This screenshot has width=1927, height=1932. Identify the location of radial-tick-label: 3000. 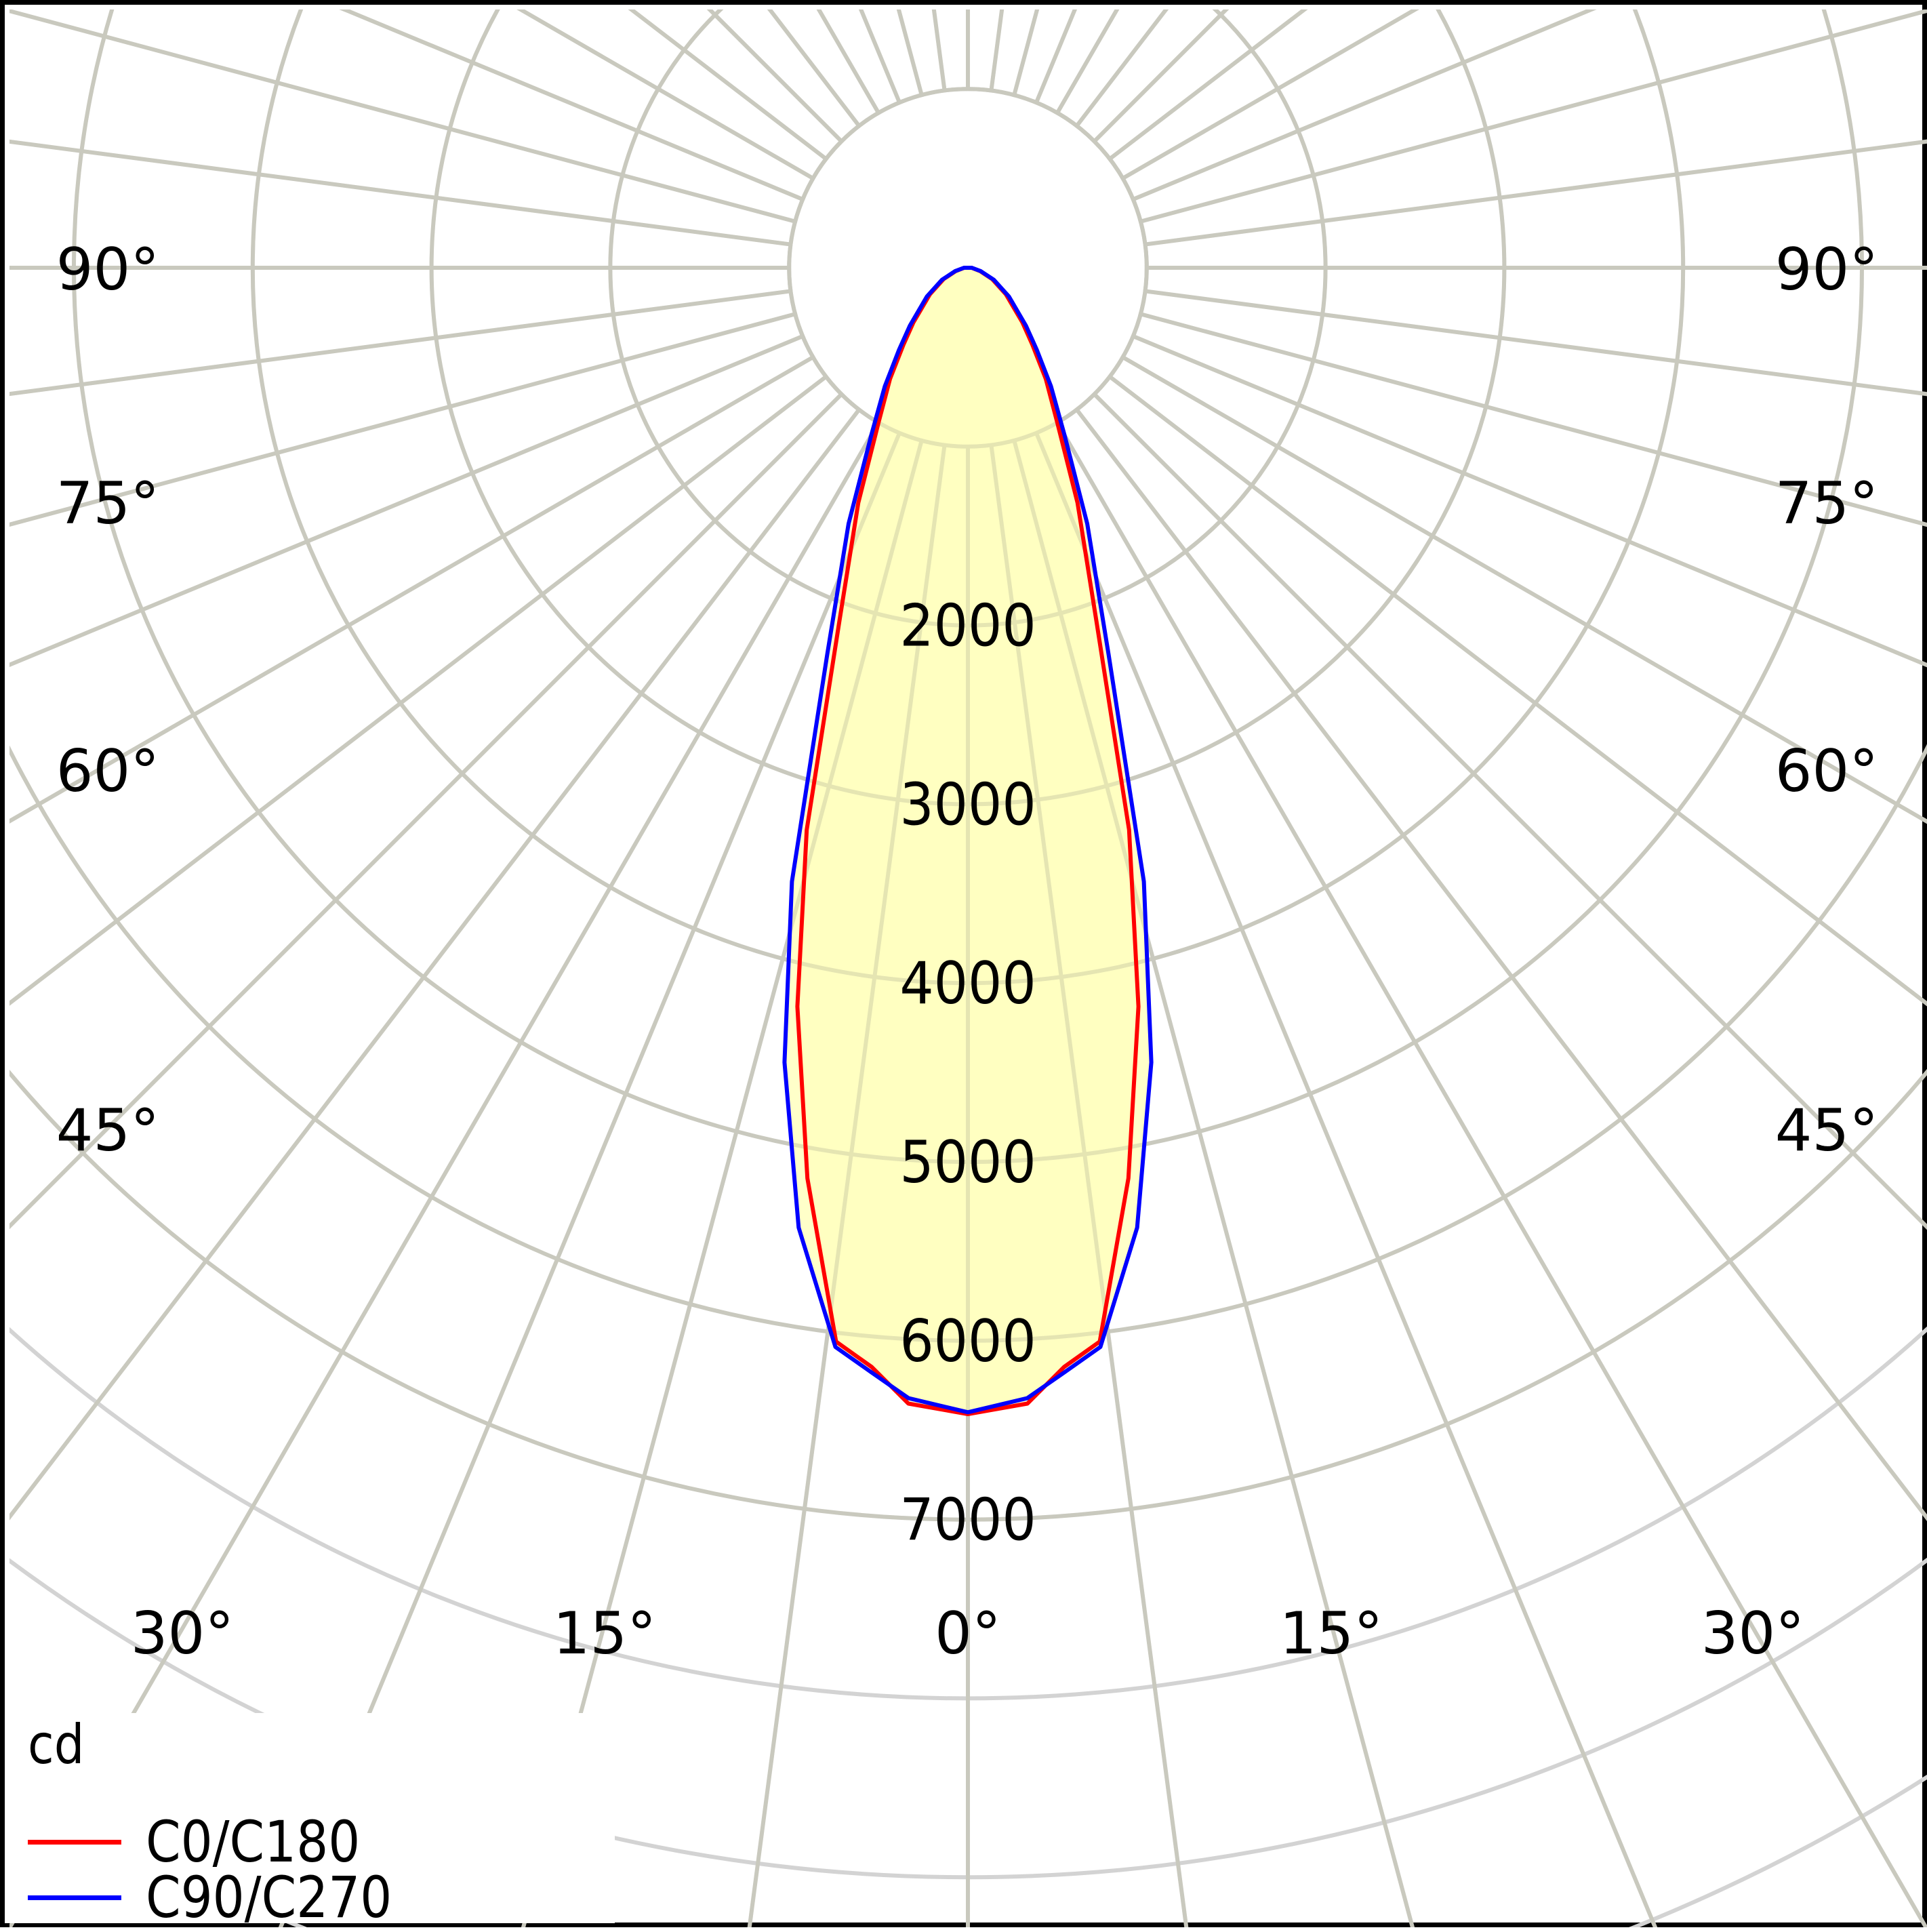
(967, 805).